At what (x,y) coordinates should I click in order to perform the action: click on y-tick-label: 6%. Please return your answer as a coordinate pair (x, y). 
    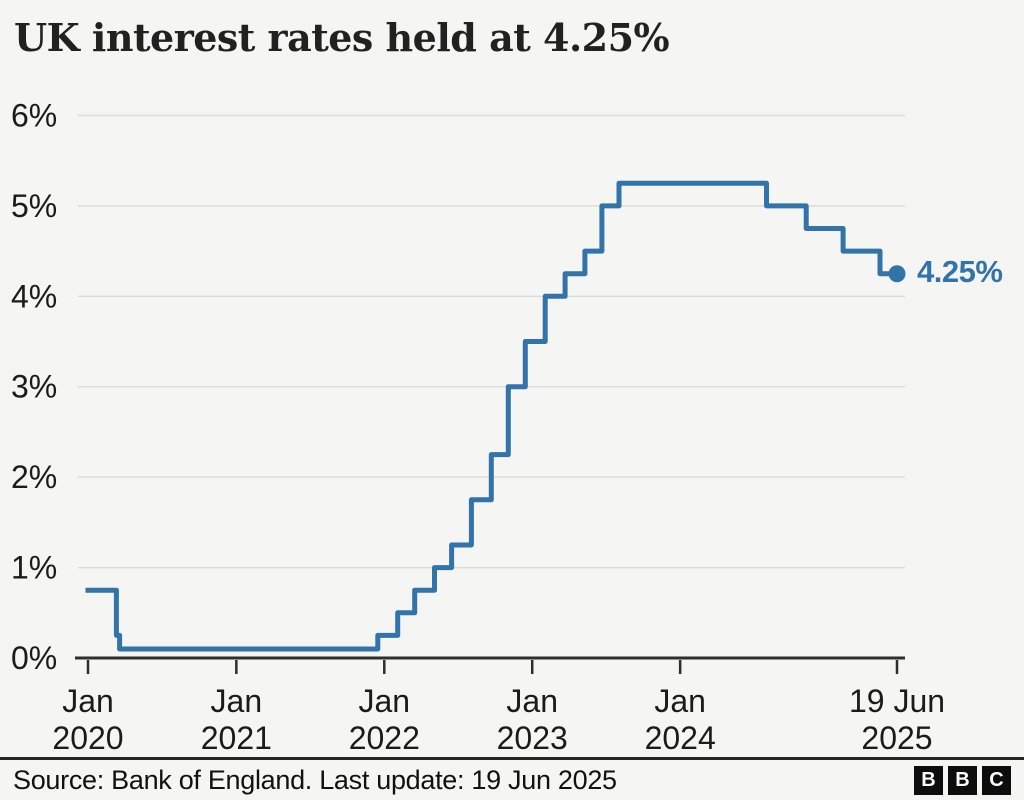
    Looking at the image, I should click on (34, 115).